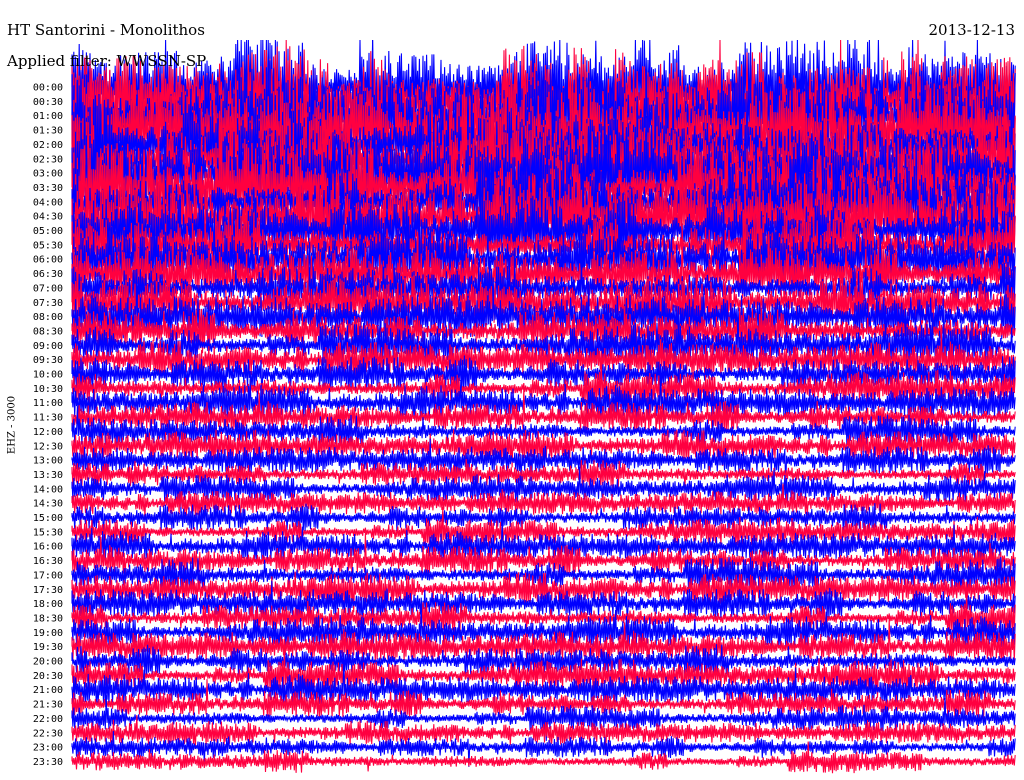 The height and width of the screenshot is (780, 1024). Describe the element at coordinates (48, 131) in the screenshot. I see `time-label-0130: 01:30` at that location.